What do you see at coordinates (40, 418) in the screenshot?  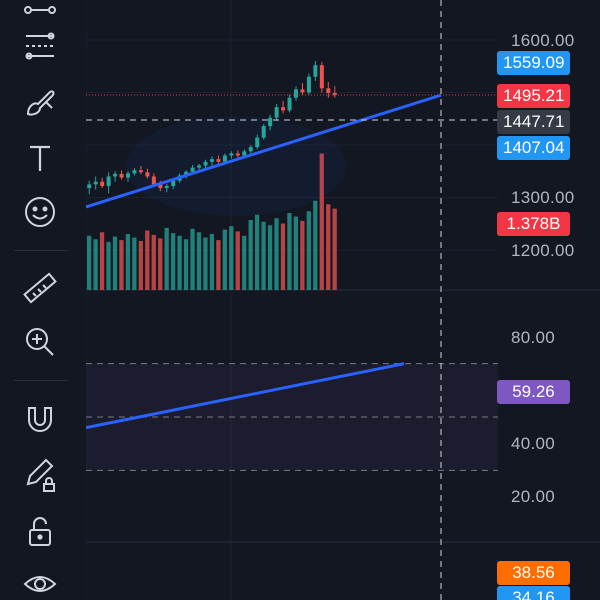 I see `magnet-icon` at bounding box center [40, 418].